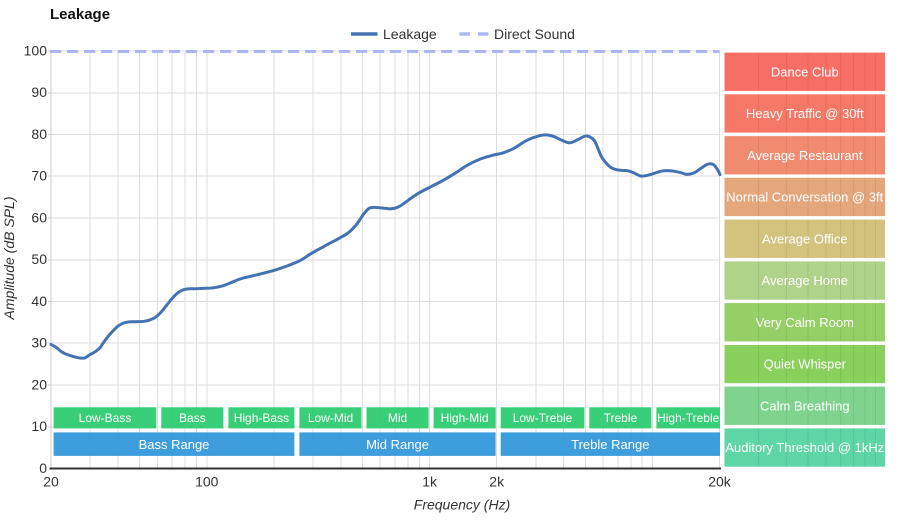  Describe the element at coordinates (39, 343) in the screenshot. I see `svg-text: 30` at that location.